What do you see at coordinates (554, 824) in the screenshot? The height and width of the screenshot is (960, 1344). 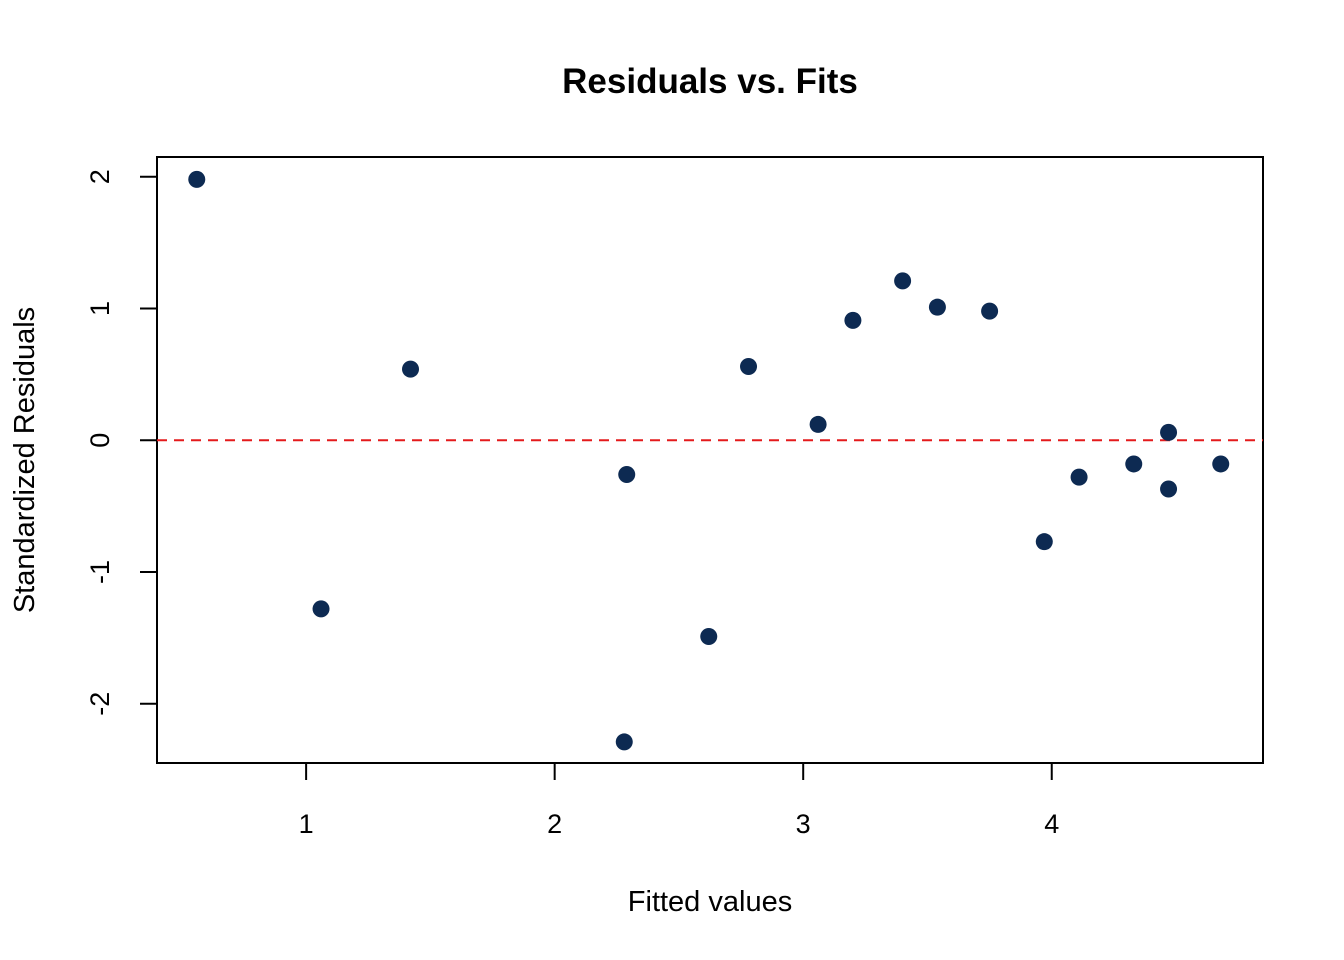 I see `x-tick-label: 2` at bounding box center [554, 824].